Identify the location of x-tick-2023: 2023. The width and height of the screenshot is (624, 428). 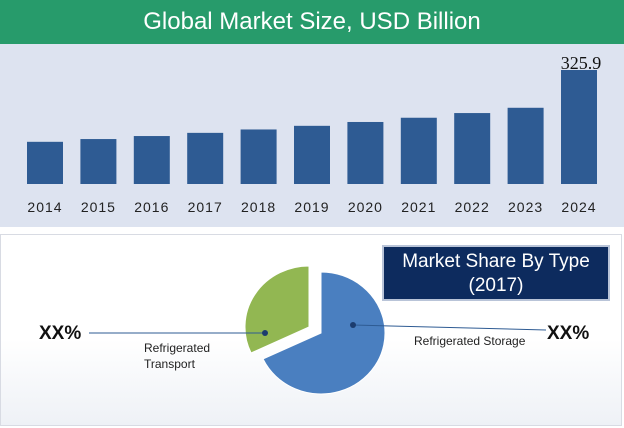
(525, 207).